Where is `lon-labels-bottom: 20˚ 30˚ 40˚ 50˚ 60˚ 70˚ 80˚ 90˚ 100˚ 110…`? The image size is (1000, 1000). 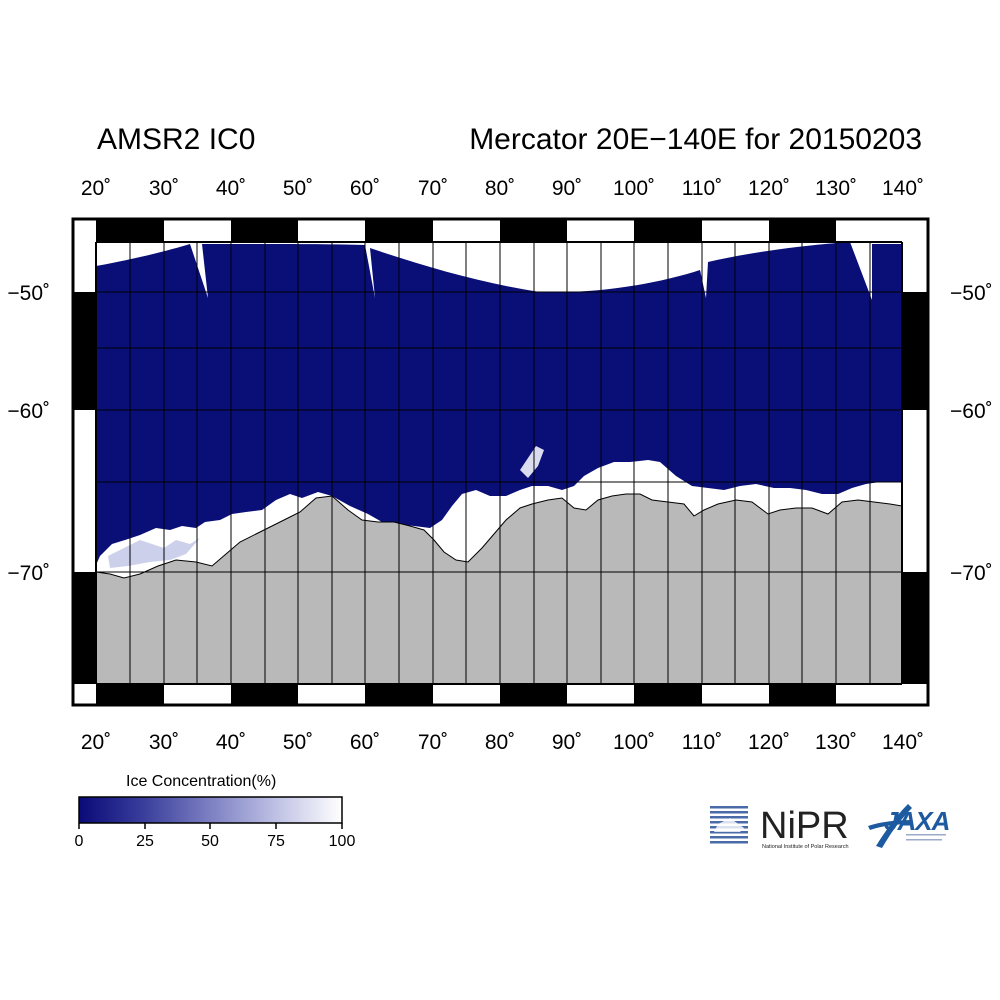
lon-labels-bottom: 20˚ 30˚ 40˚ 50˚ 60˚ 70˚ 80˚ 90˚ 100˚ 110… is located at coordinates (502, 742).